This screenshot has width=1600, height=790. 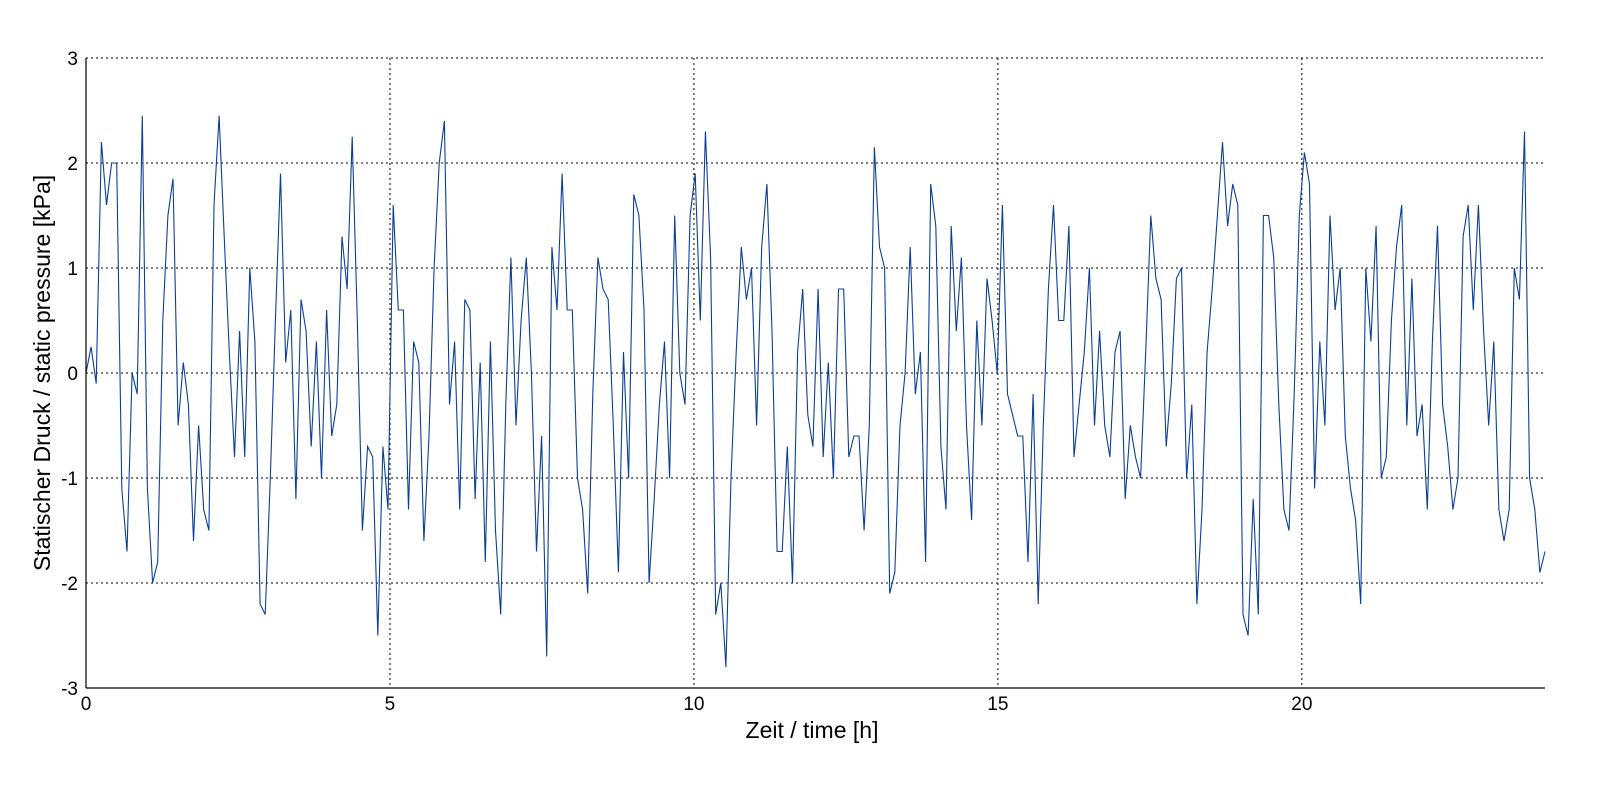 I want to click on x-axis-label: Zeit / time [h], so click(x=812, y=730).